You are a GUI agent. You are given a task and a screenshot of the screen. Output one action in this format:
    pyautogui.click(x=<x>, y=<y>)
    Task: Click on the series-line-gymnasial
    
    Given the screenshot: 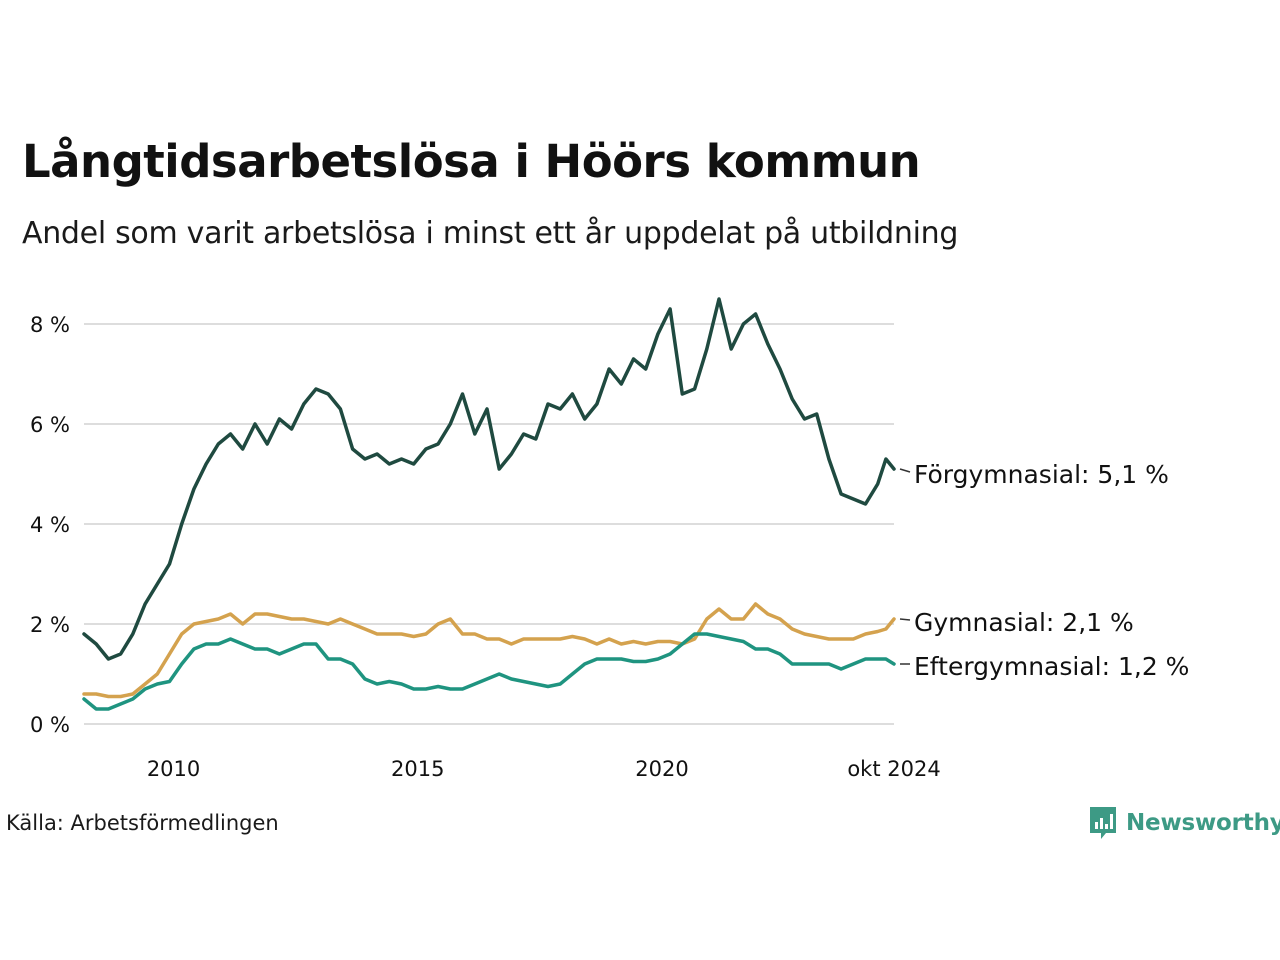 What is the action you would take?
    pyautogui.click(x=489, y=650)
    